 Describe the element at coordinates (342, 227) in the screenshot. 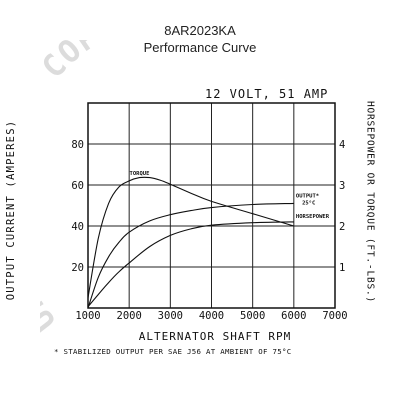

I see `y-tick-label-right: 2` at that location.